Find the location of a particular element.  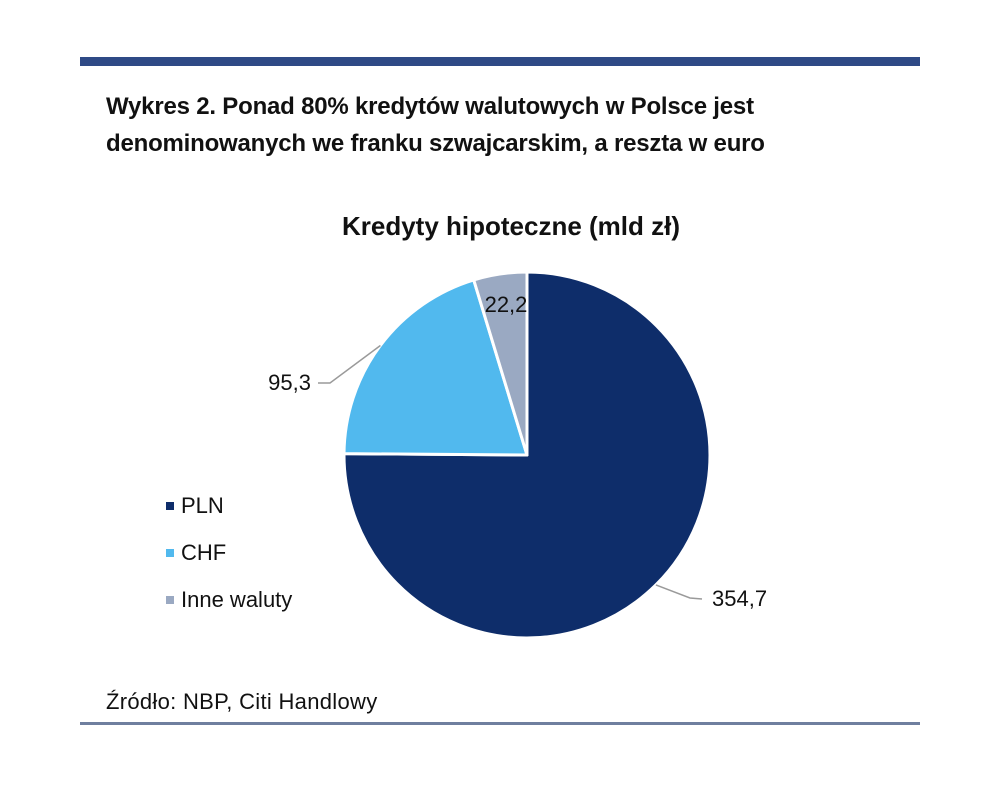

legend-label-inne-waluty: Inne waluty is located at coordinates (237, 599).